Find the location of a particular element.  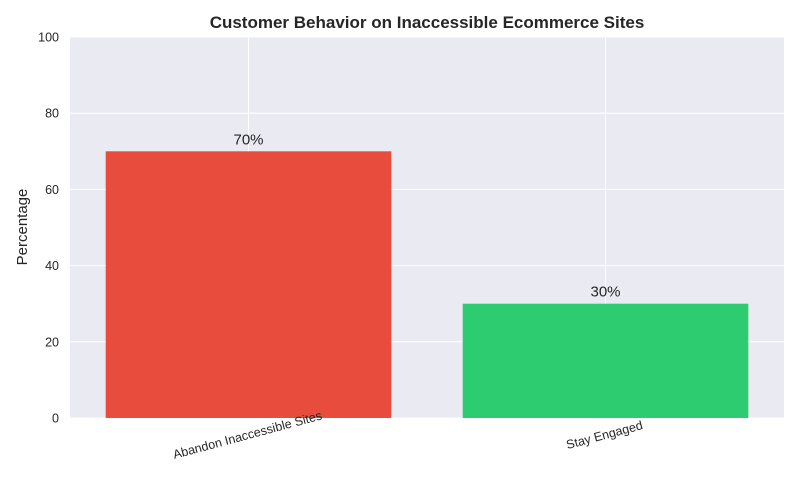

y-tick-label: 20 is located at coordinates (52, 342).